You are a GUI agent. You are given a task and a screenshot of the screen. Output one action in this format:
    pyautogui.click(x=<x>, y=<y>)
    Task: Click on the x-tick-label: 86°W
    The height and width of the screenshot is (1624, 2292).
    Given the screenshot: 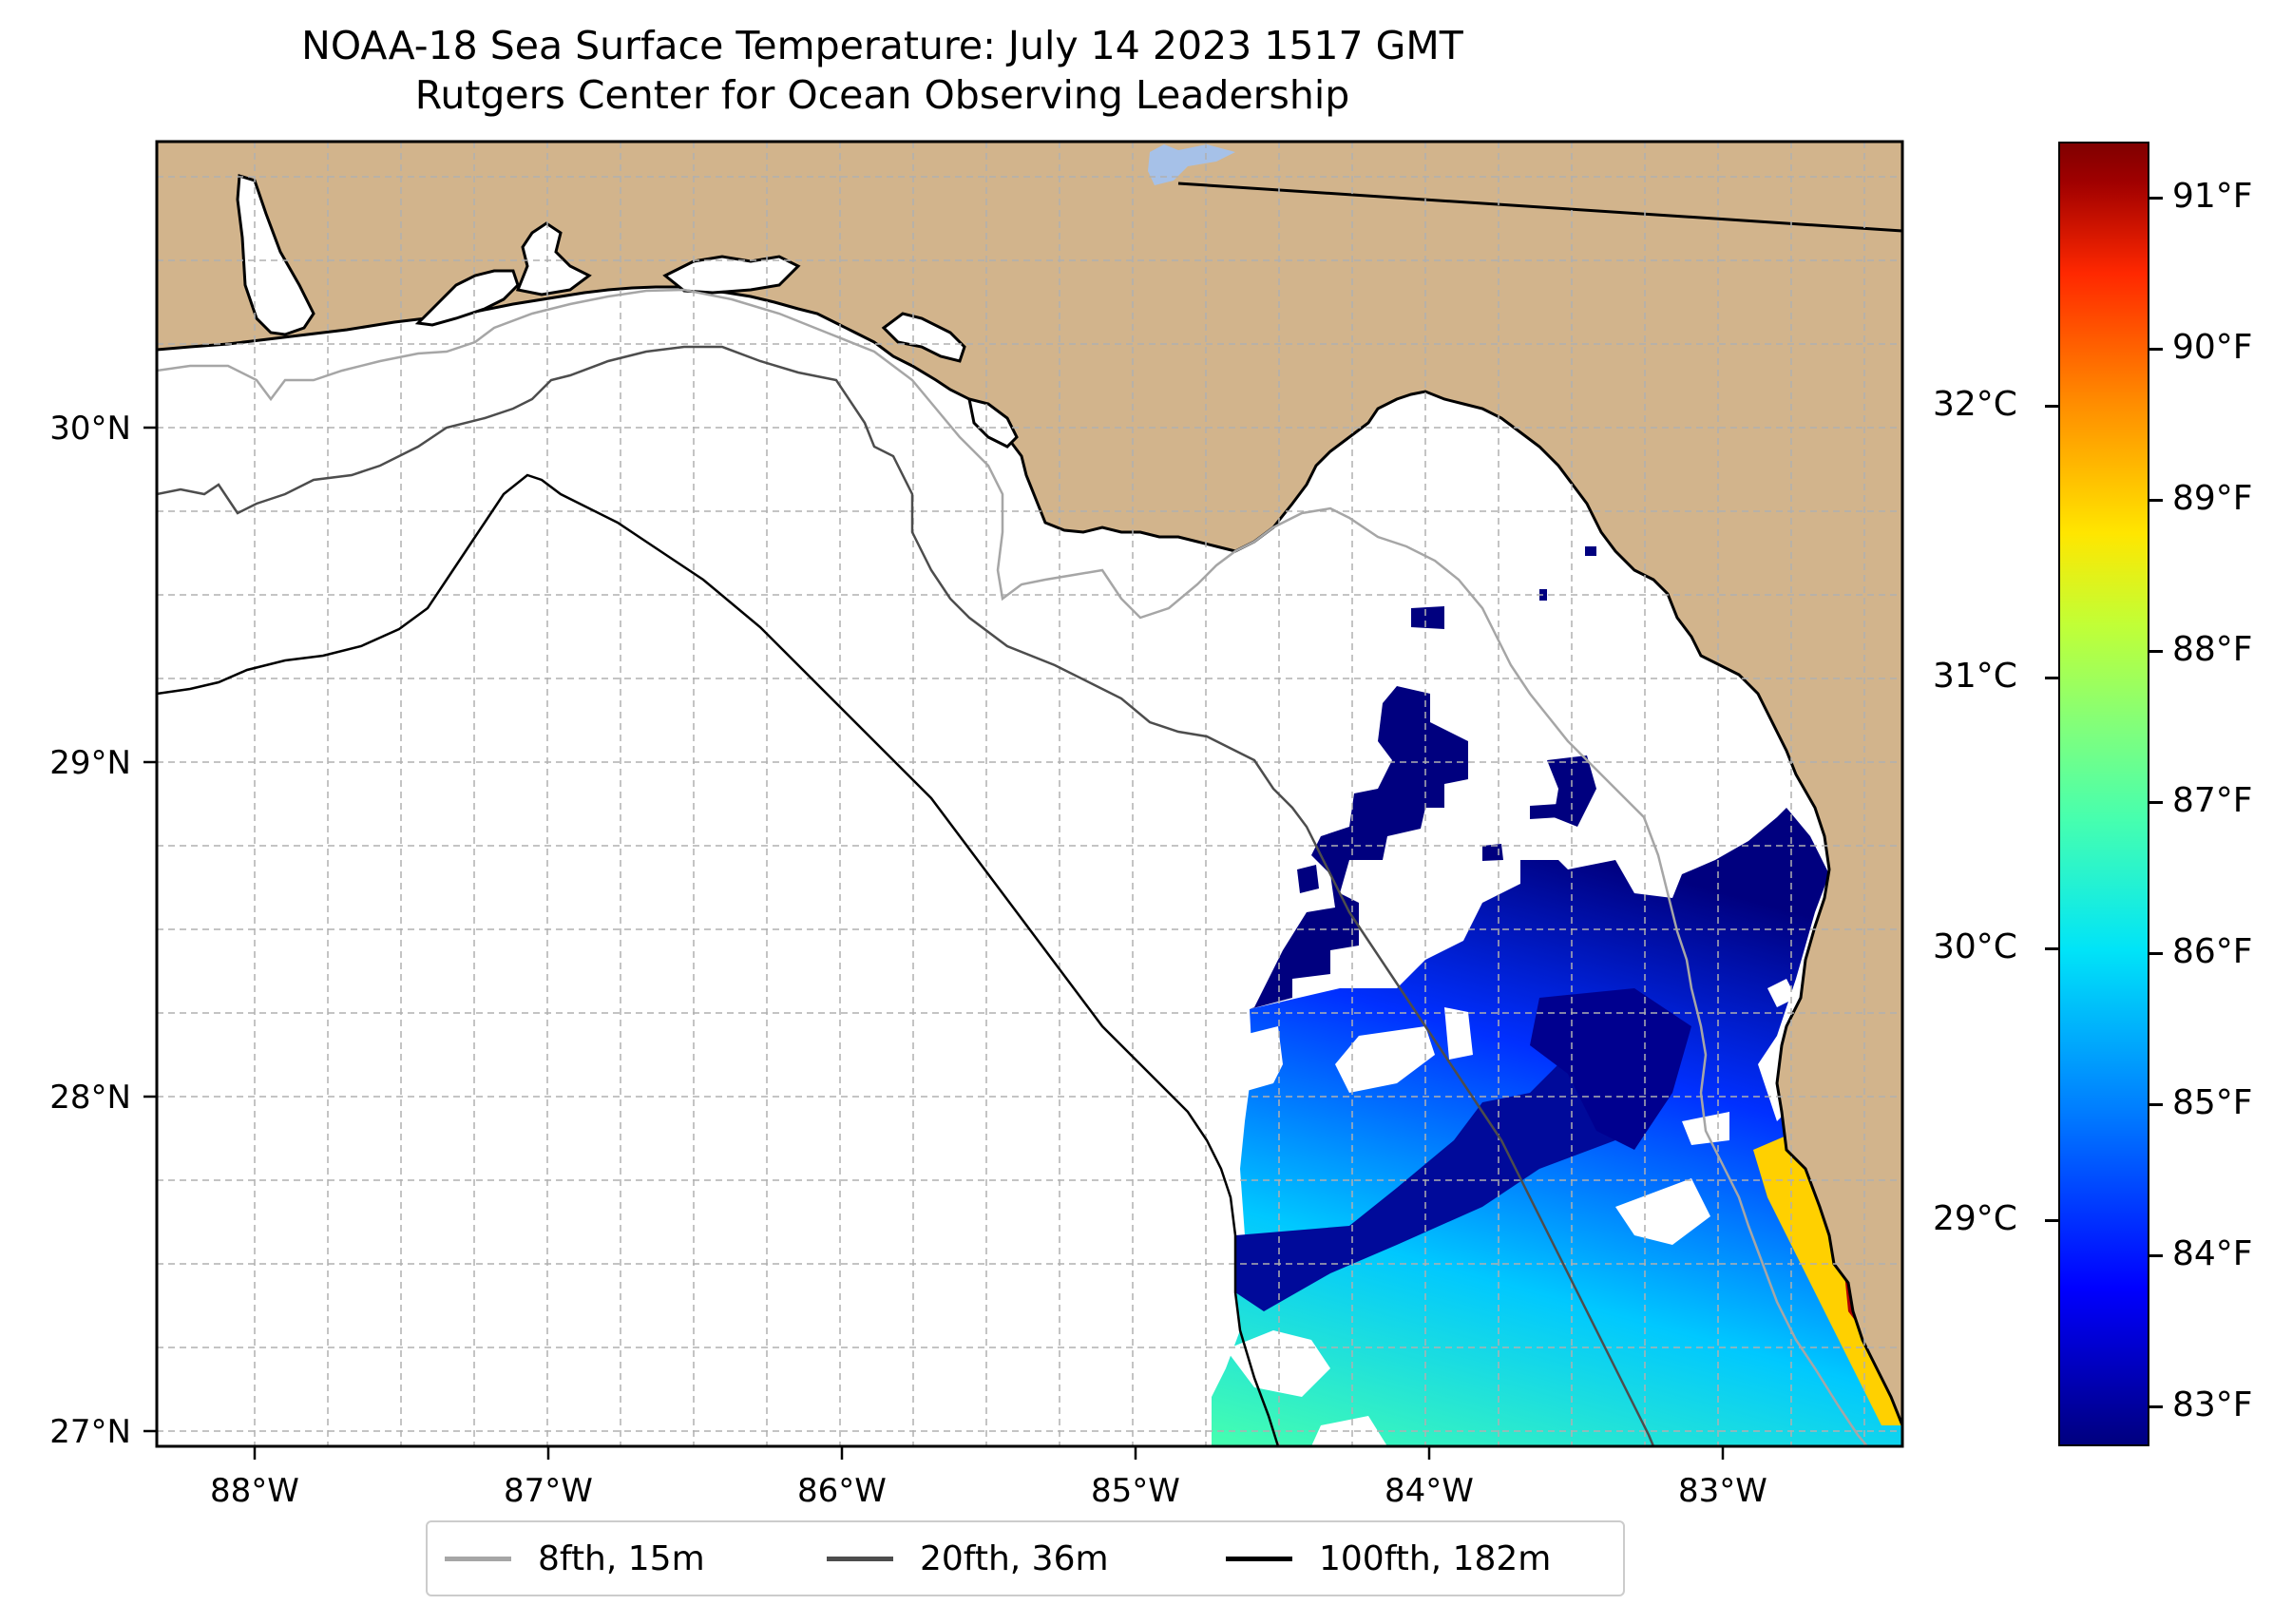 What is the action you would take?
    pyautogui.click(x=842, y=1491)
    